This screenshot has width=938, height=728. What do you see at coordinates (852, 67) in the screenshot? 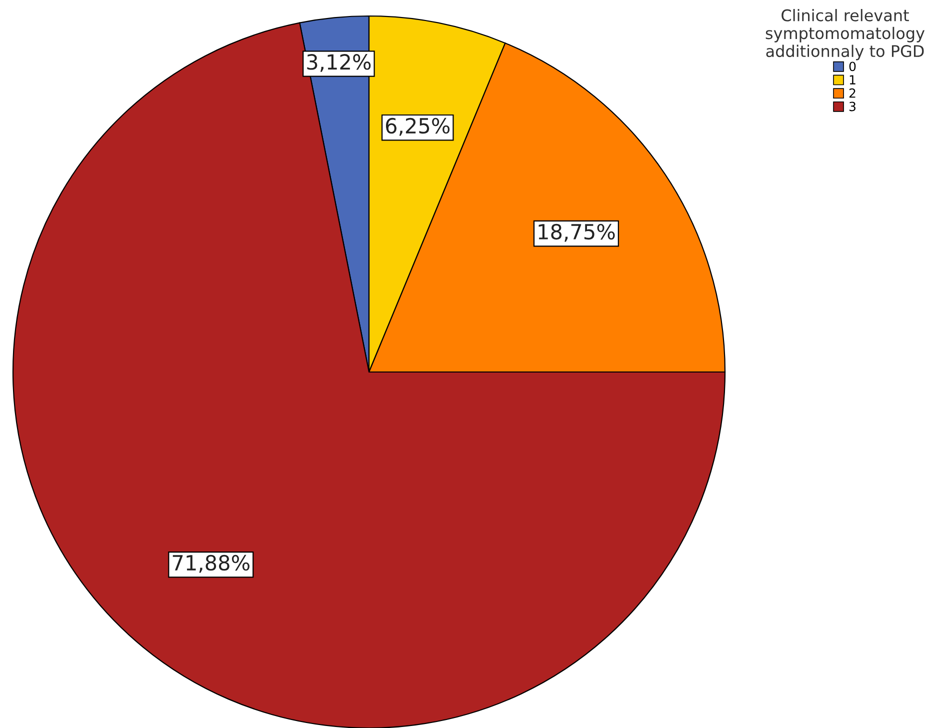
I see `legend-label: 0` at bounding box center [852, 67].